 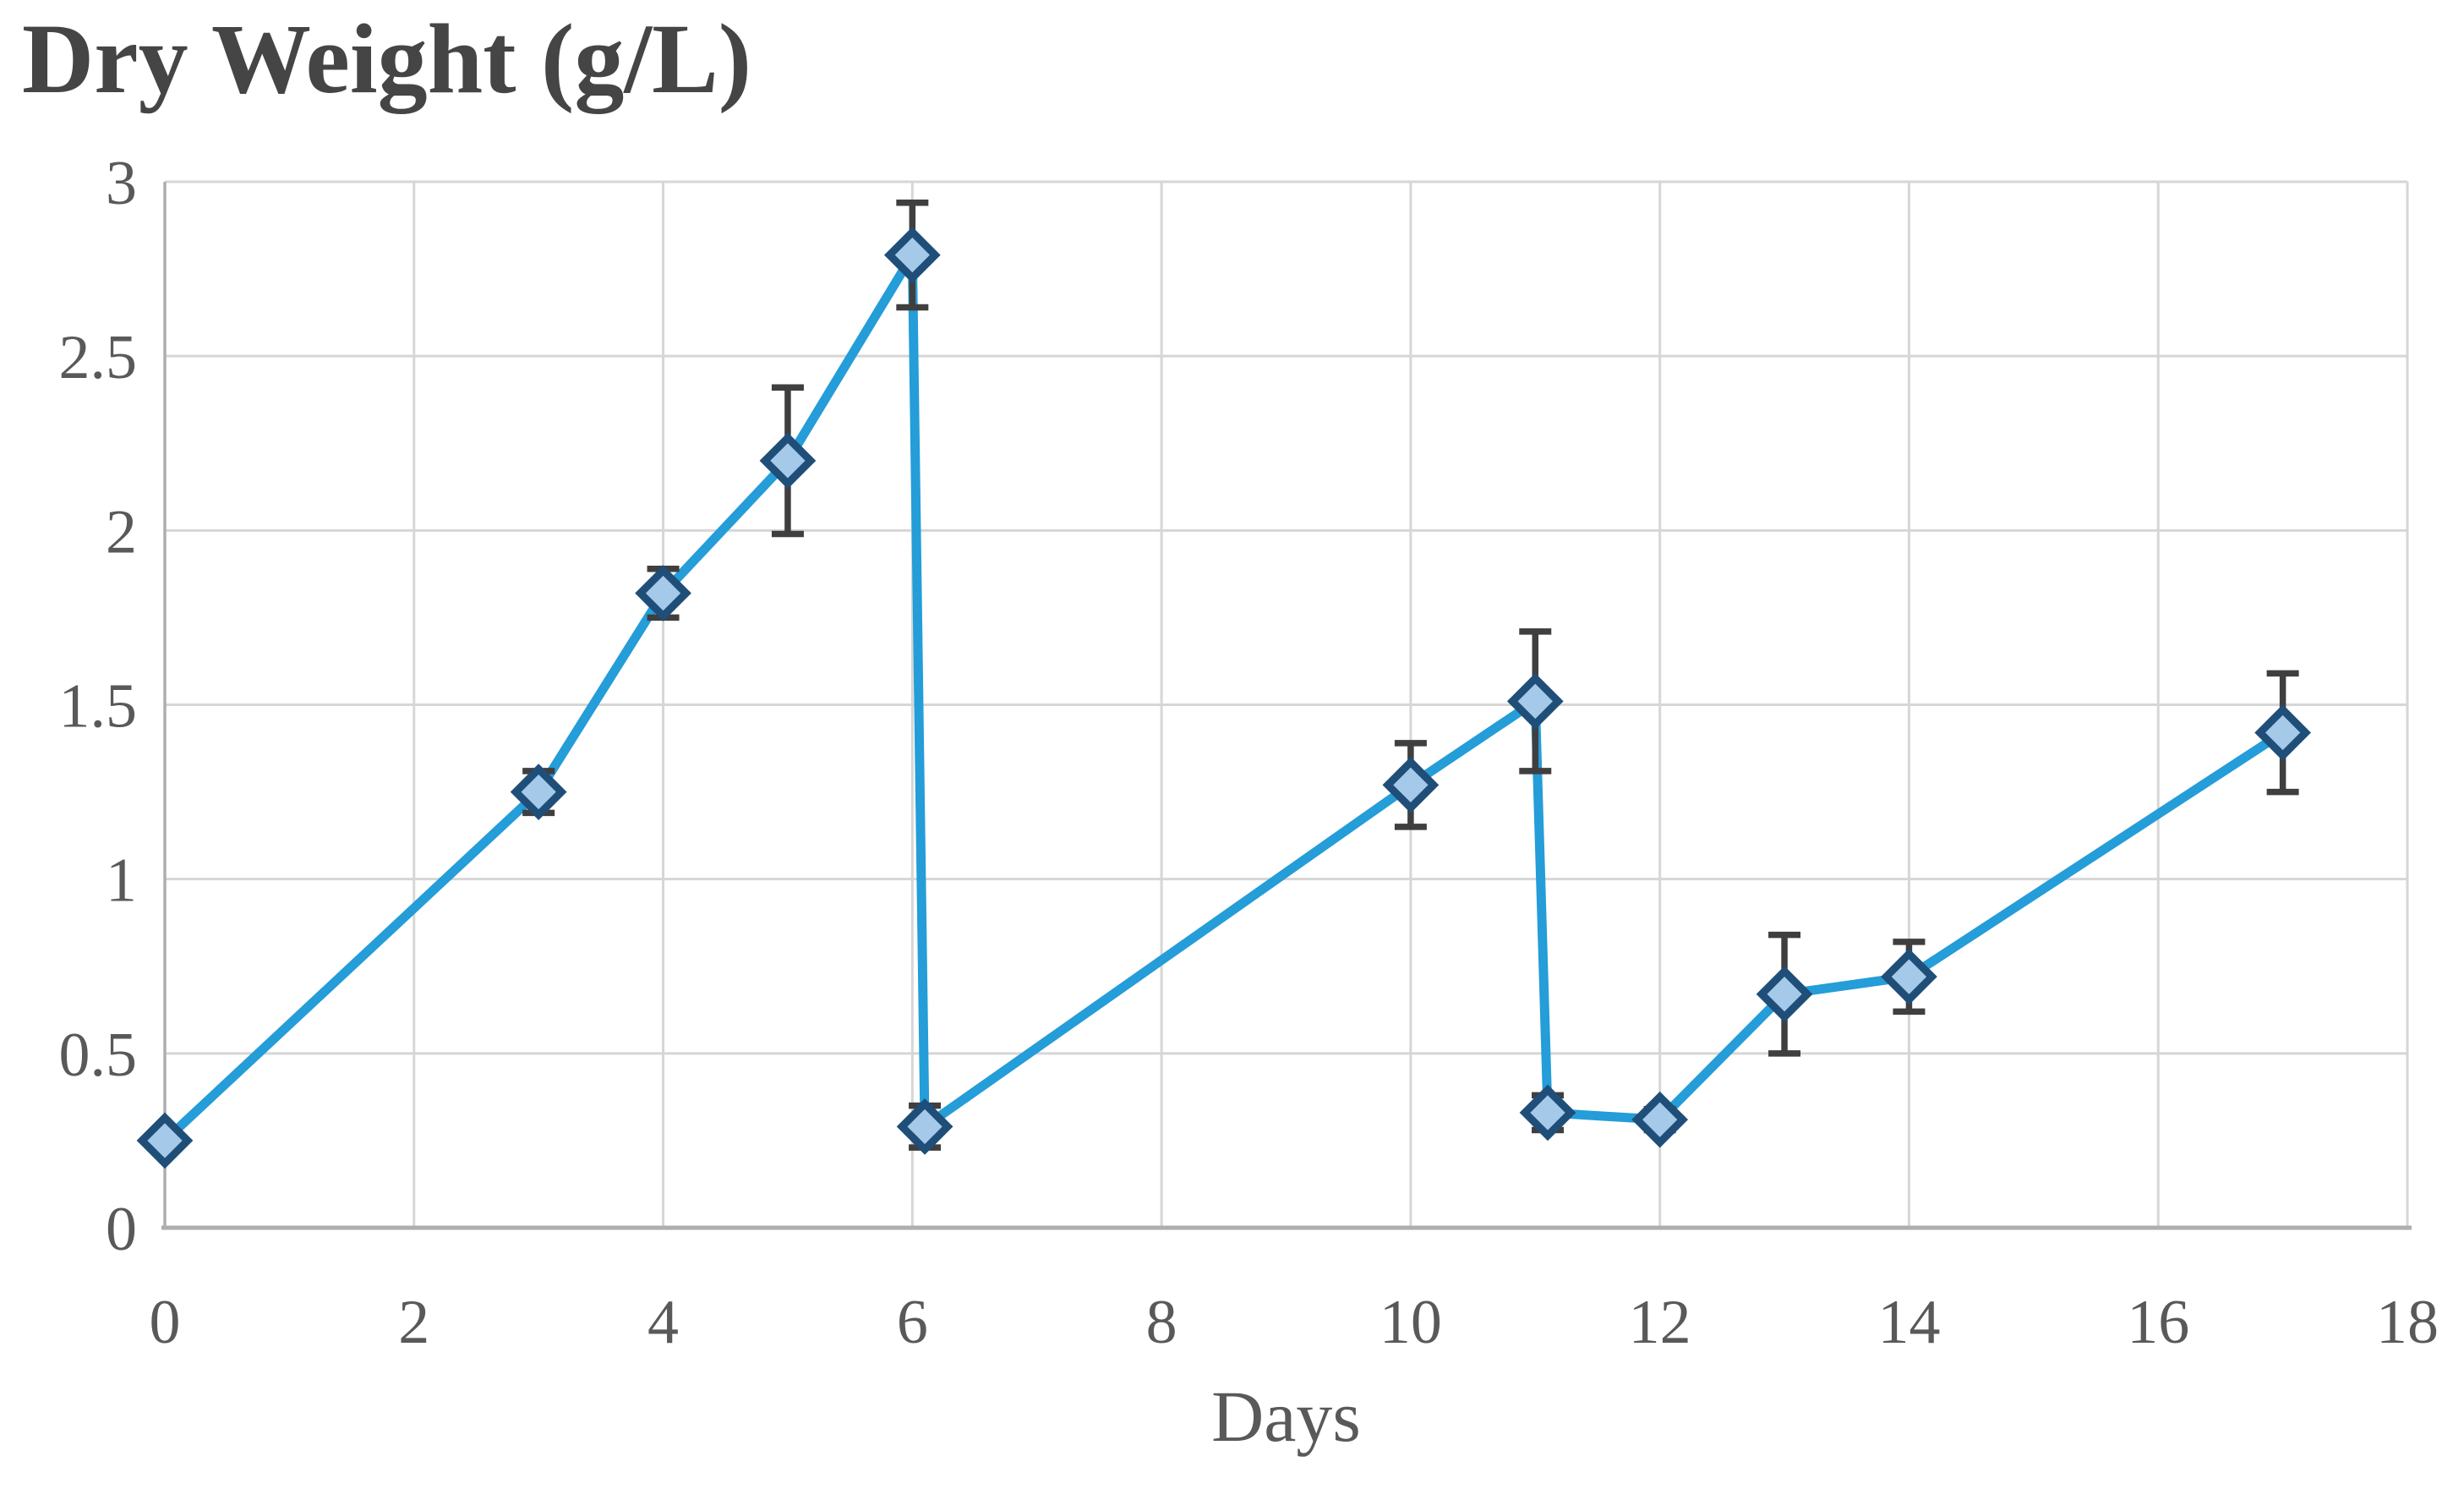 What do you see at coordinates (1411, 1323) in the screenshot?
I see `x-tick-label: 10` at bounding box center [1411, 1323].